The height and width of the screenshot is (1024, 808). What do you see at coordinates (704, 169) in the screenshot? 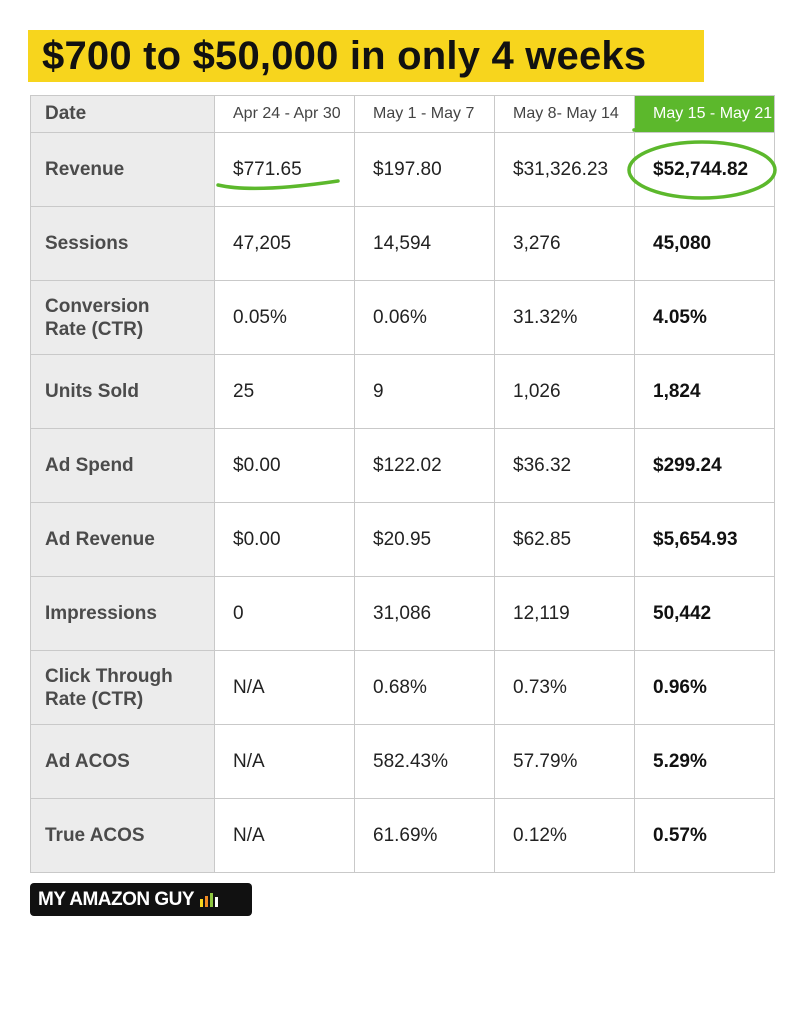
I see `highlighted-cell: $52,744.82` at bounding box center [704, 169].